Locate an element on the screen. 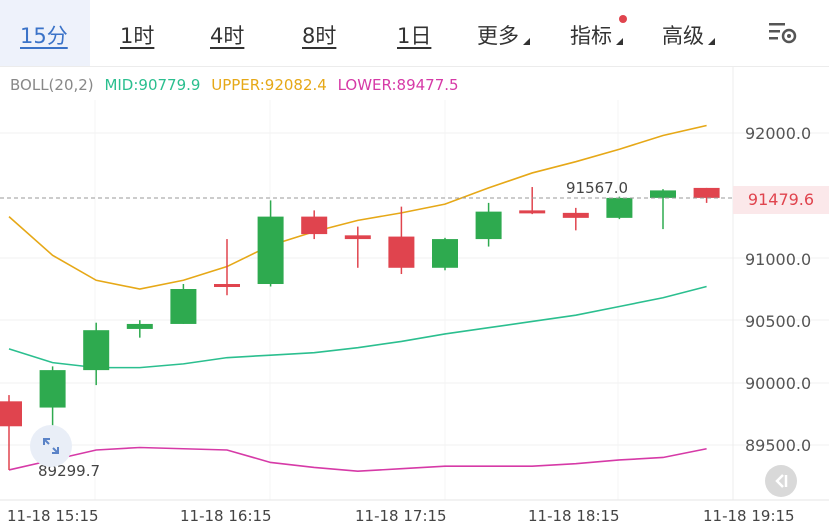  notification-dot is located at coordinates (623, 19).